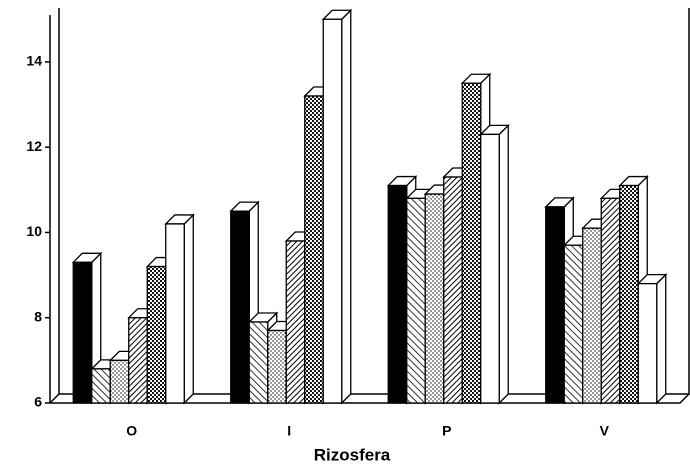  What do you see at coordinates (38, 402) in the screenshot?
I see `y-tick-label: 6` at bounding box center [38, 402].